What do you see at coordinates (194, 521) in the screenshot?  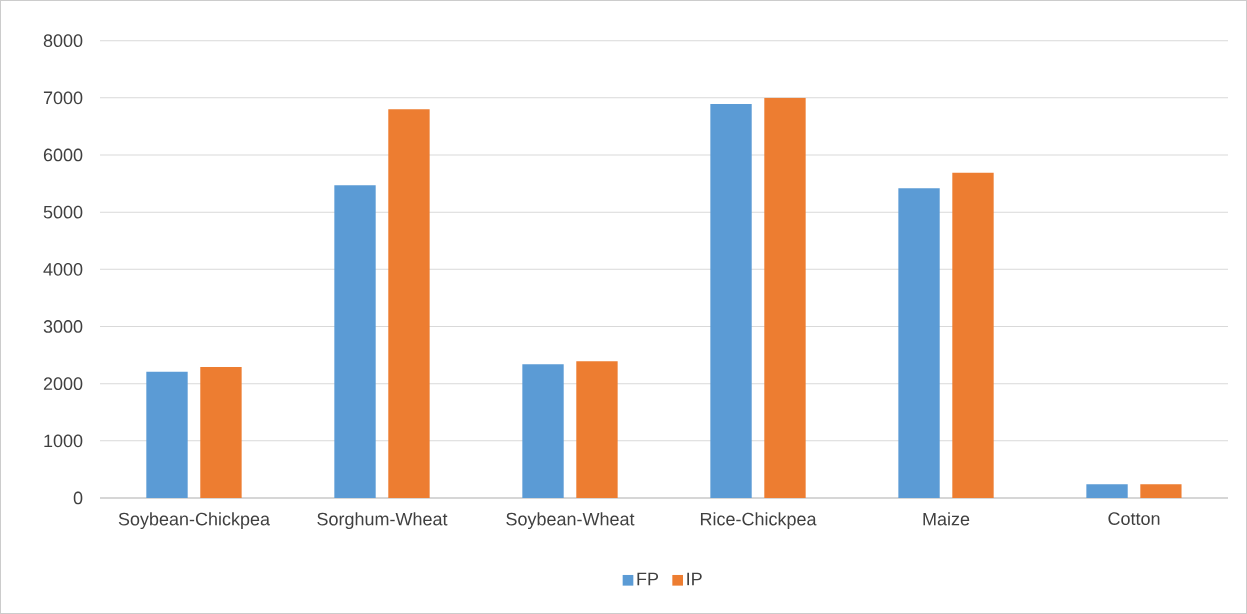 I see `x-tick-label: Soybean-Chickpea` at bounding box center [194, 521].